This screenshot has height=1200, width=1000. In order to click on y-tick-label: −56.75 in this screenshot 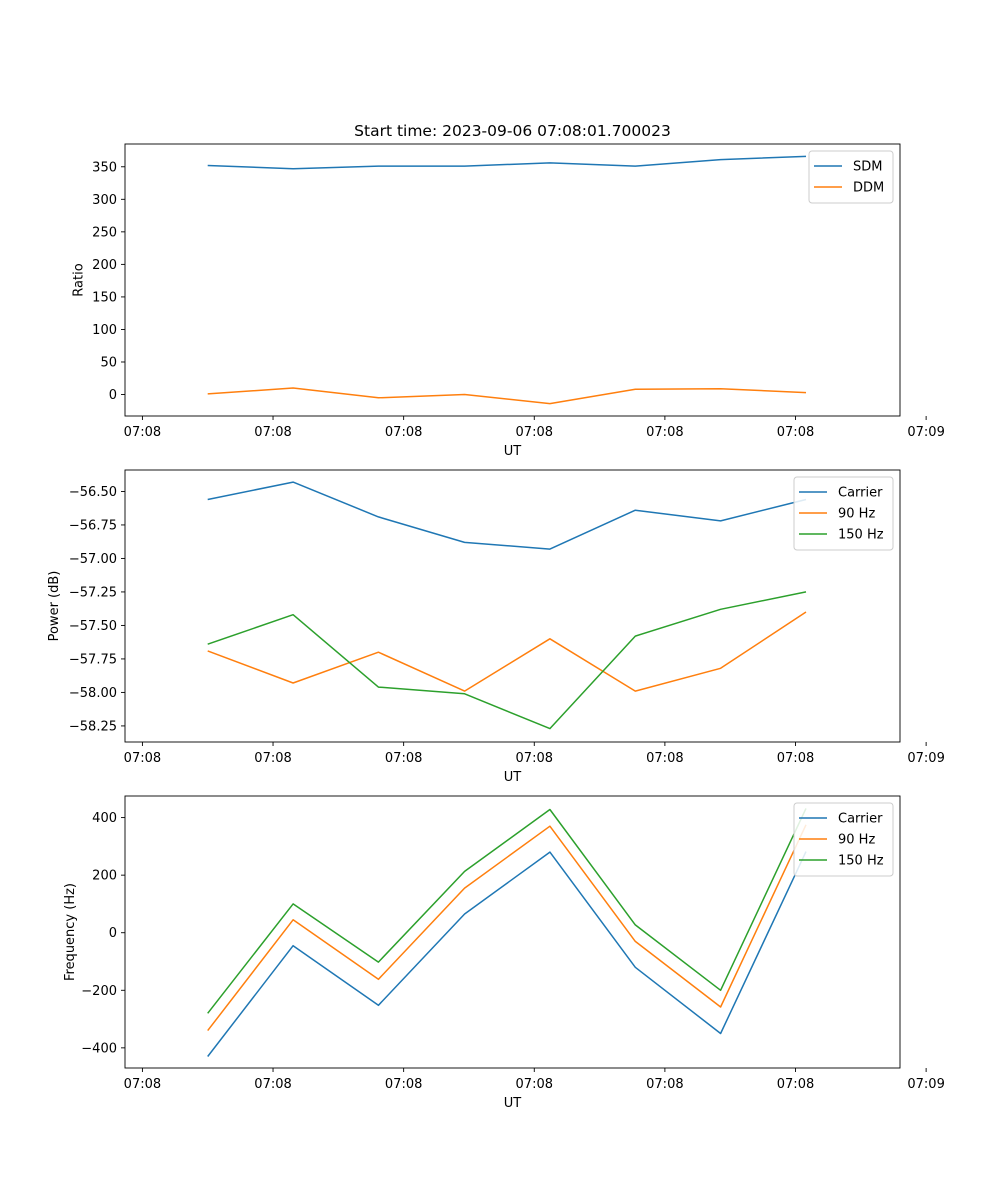, I will do `click(93, 525)`.